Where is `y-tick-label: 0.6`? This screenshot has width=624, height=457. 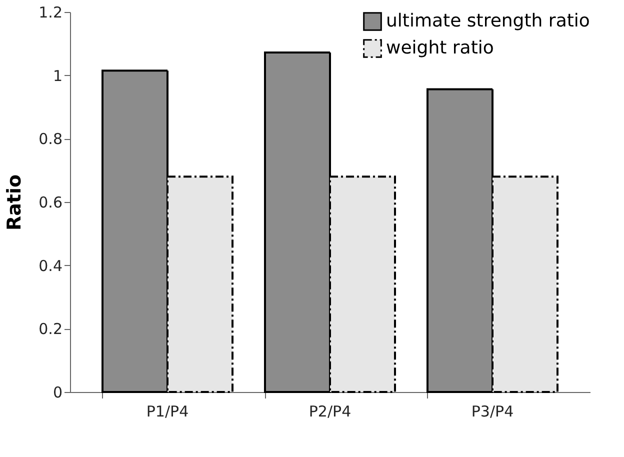 y-tick-label: 0.6 is located at coordinates (50, 203).